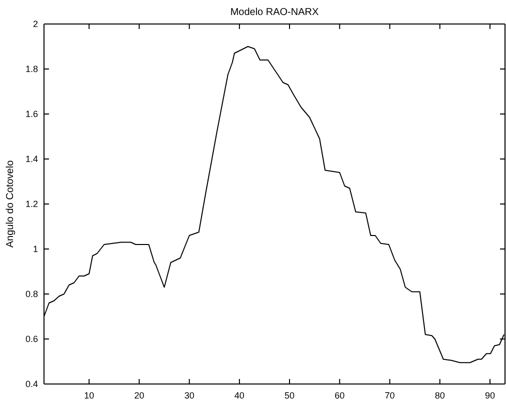 This screenshot has height=401, width=506. I want to click on y-tick-label: 1.2, so click(31, 203).